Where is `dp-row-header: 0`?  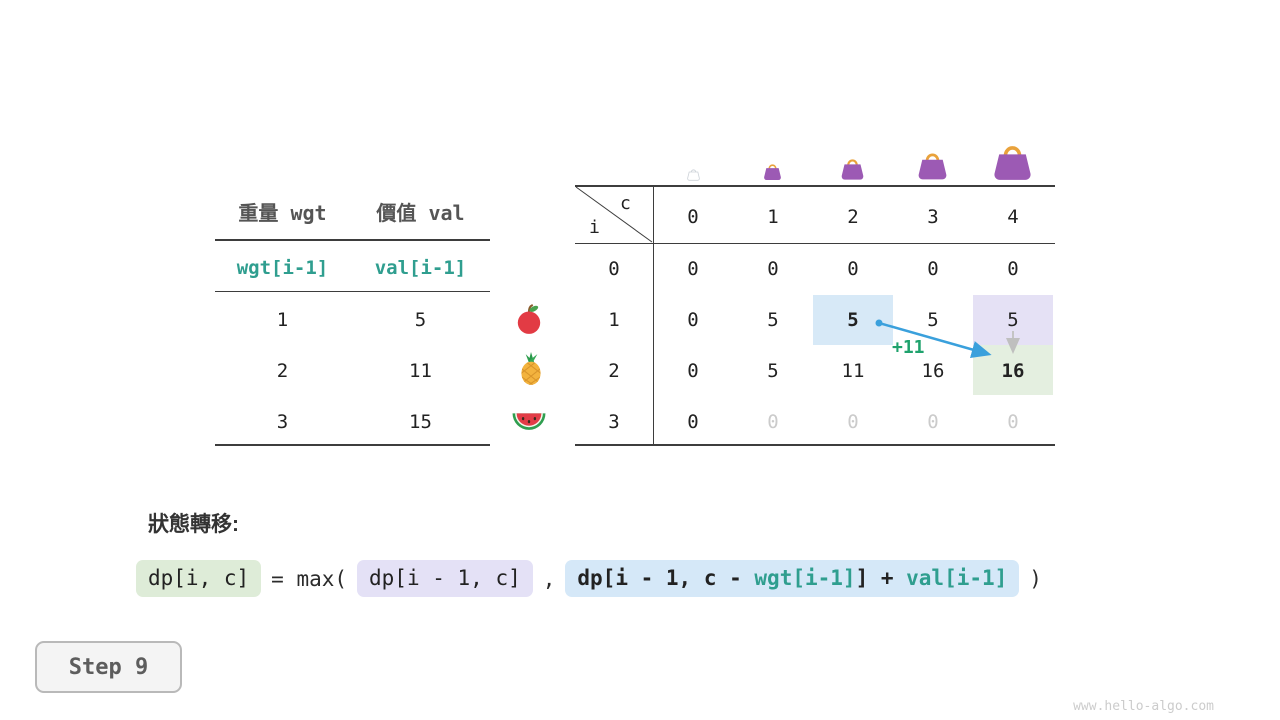
dp-row-header: 0 is located at coordinates (614, 269).